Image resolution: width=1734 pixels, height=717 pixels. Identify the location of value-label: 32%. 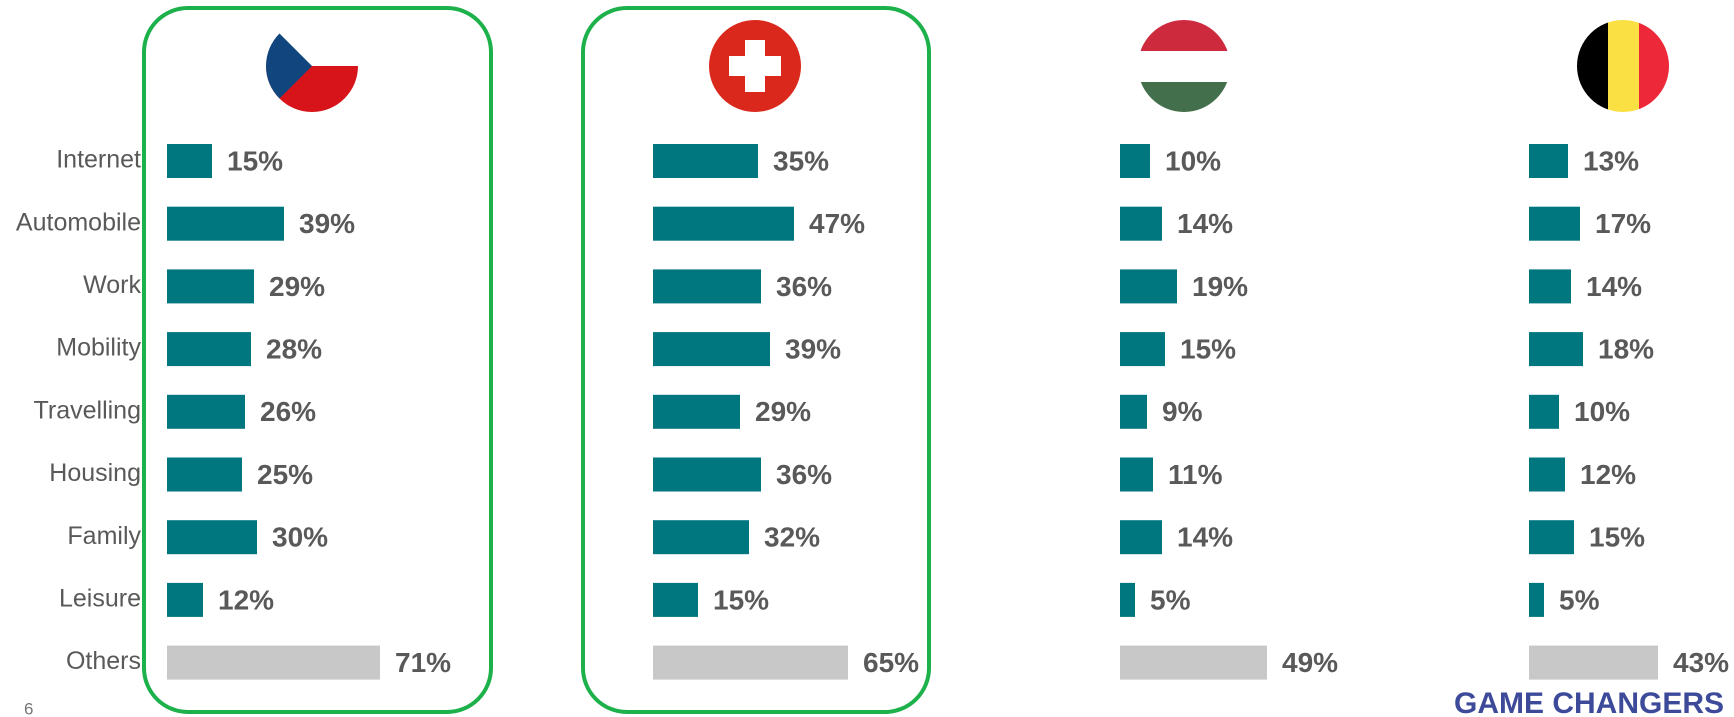
(792, 537).